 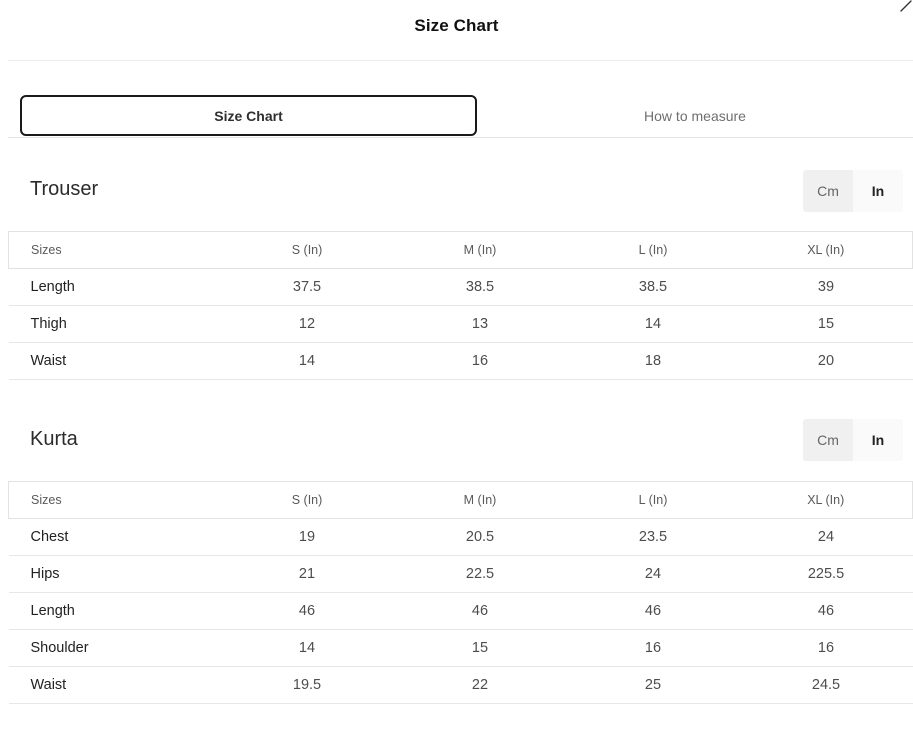 I want to click on cell-value: 25, so click(x=653, y=685).